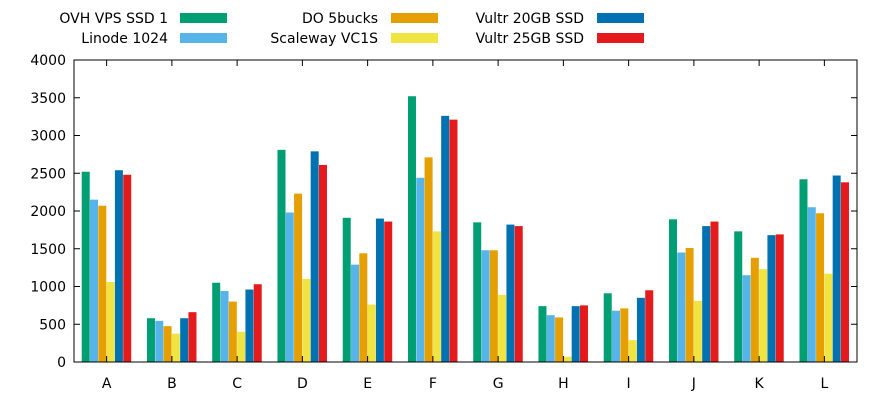 The image size is (888, 400). Describe the element at coordinates (48, 174) in the screenshot. I see `y-tick-label: 2500` at that location.